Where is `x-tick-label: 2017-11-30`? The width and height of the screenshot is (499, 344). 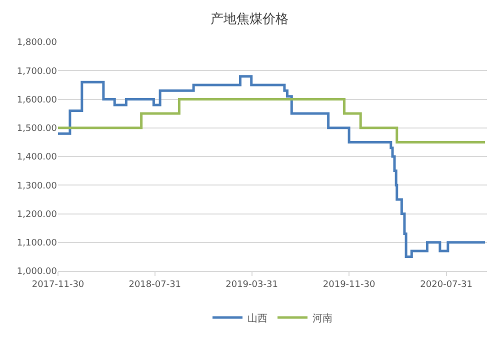
x-tick-label: 2017-11-30 is located at coordinates (58, 285).